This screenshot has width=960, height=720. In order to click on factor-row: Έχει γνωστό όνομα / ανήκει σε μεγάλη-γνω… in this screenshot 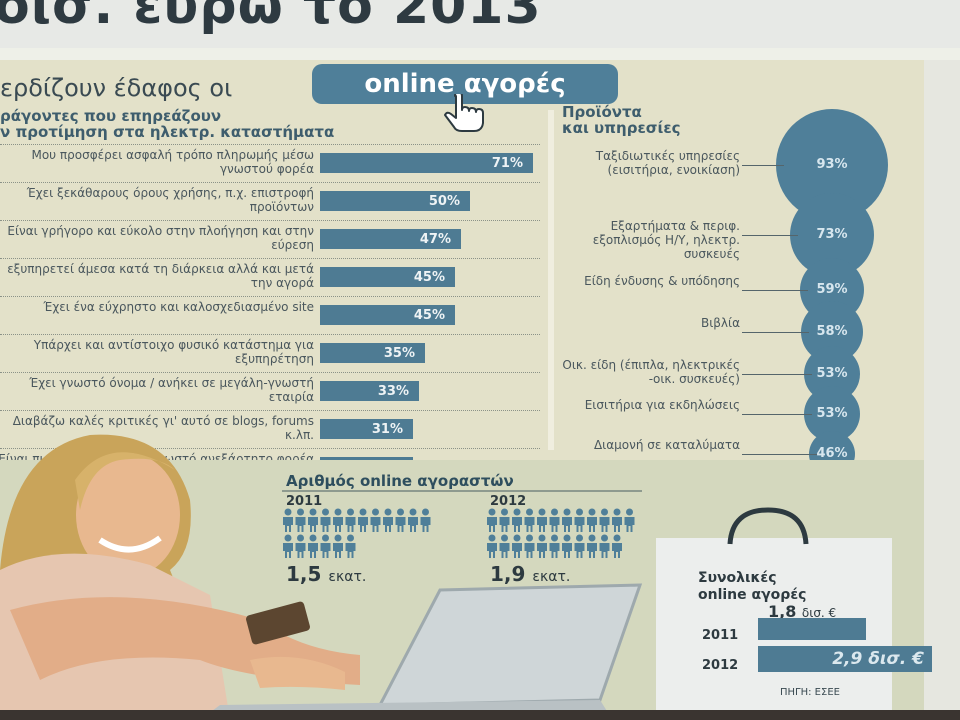, I will do `click(270, 391)`.